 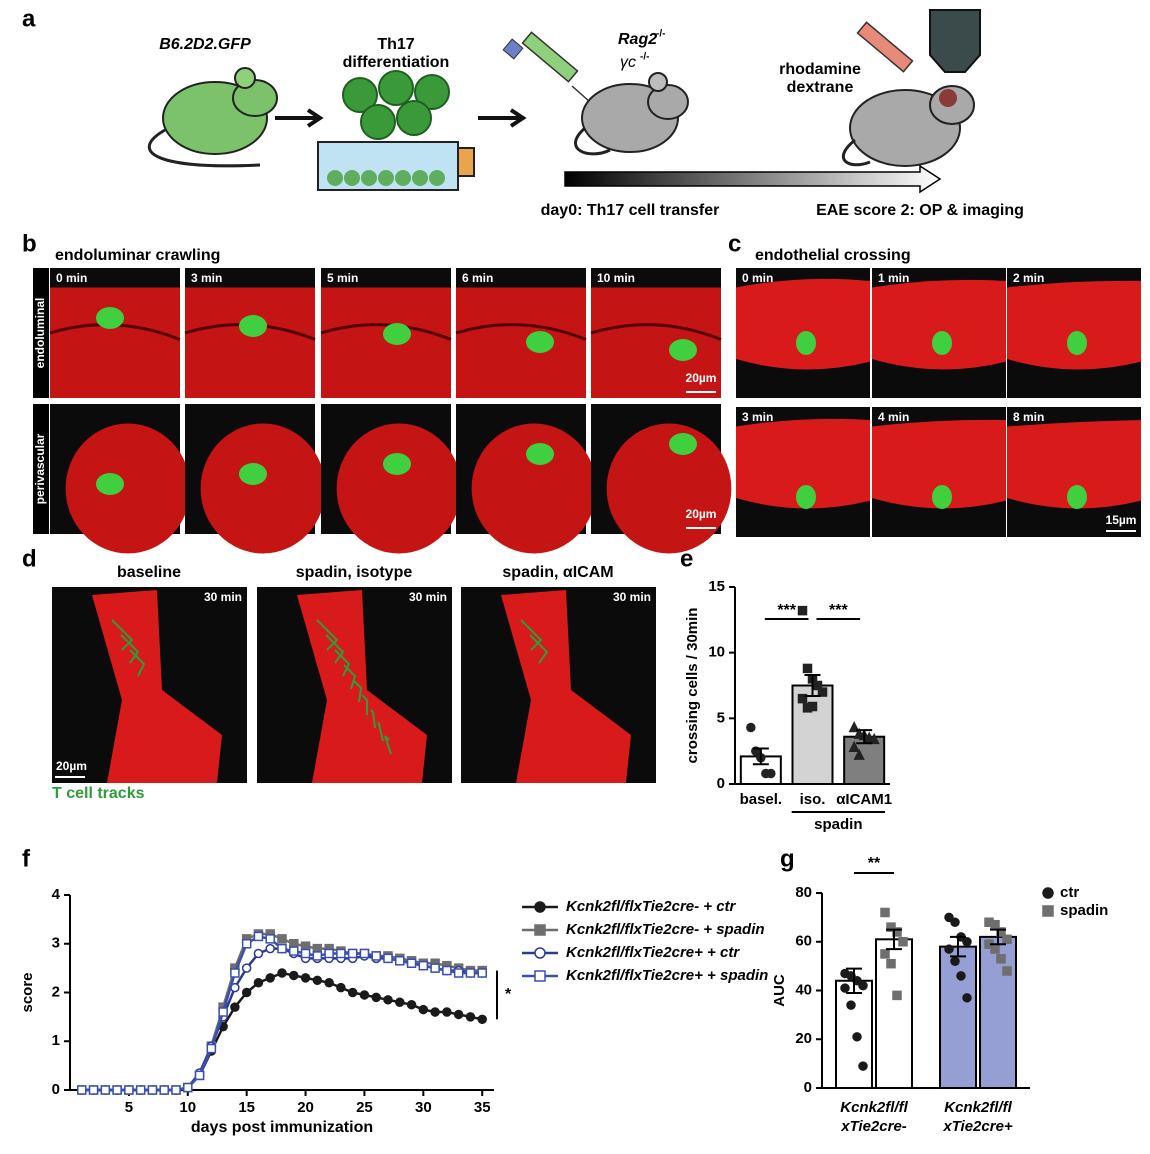 What do you see at coordinates (187, 1107) in the screenshot?
I see `x-tick-label: 10` at bounding box center [187, 1107].